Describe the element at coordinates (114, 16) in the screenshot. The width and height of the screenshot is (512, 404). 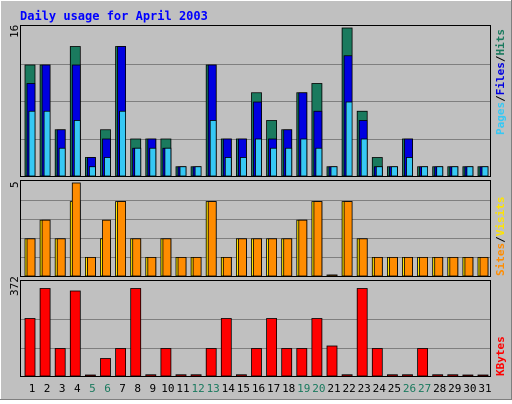
I see `chart-title: Daily usage for April 2003` at that location.